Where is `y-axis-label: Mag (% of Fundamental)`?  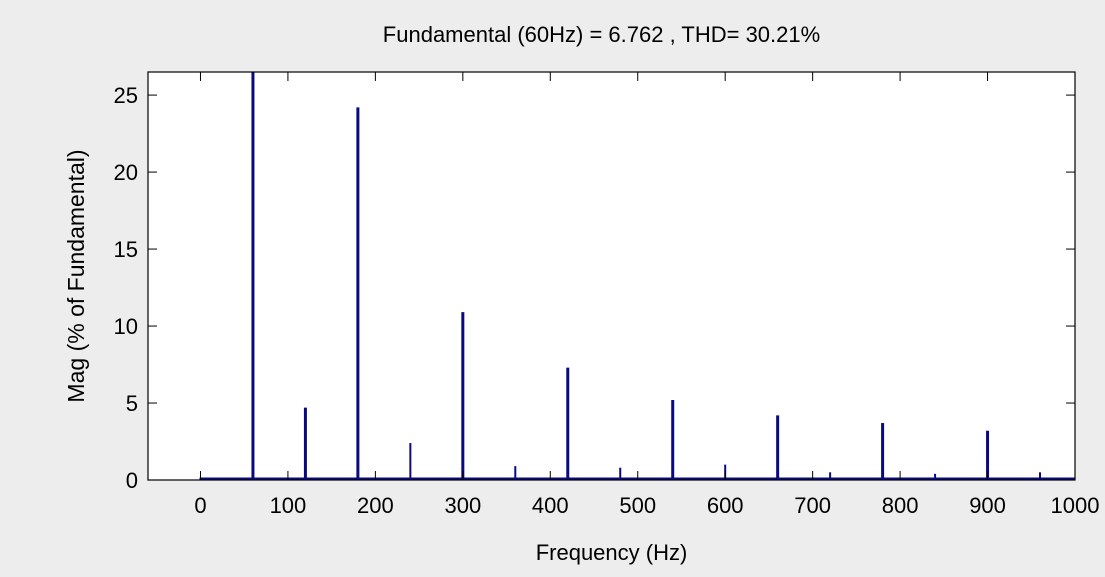
y-axis-label: Mag (% of Fundamental) is located at coordinates (76, 275).